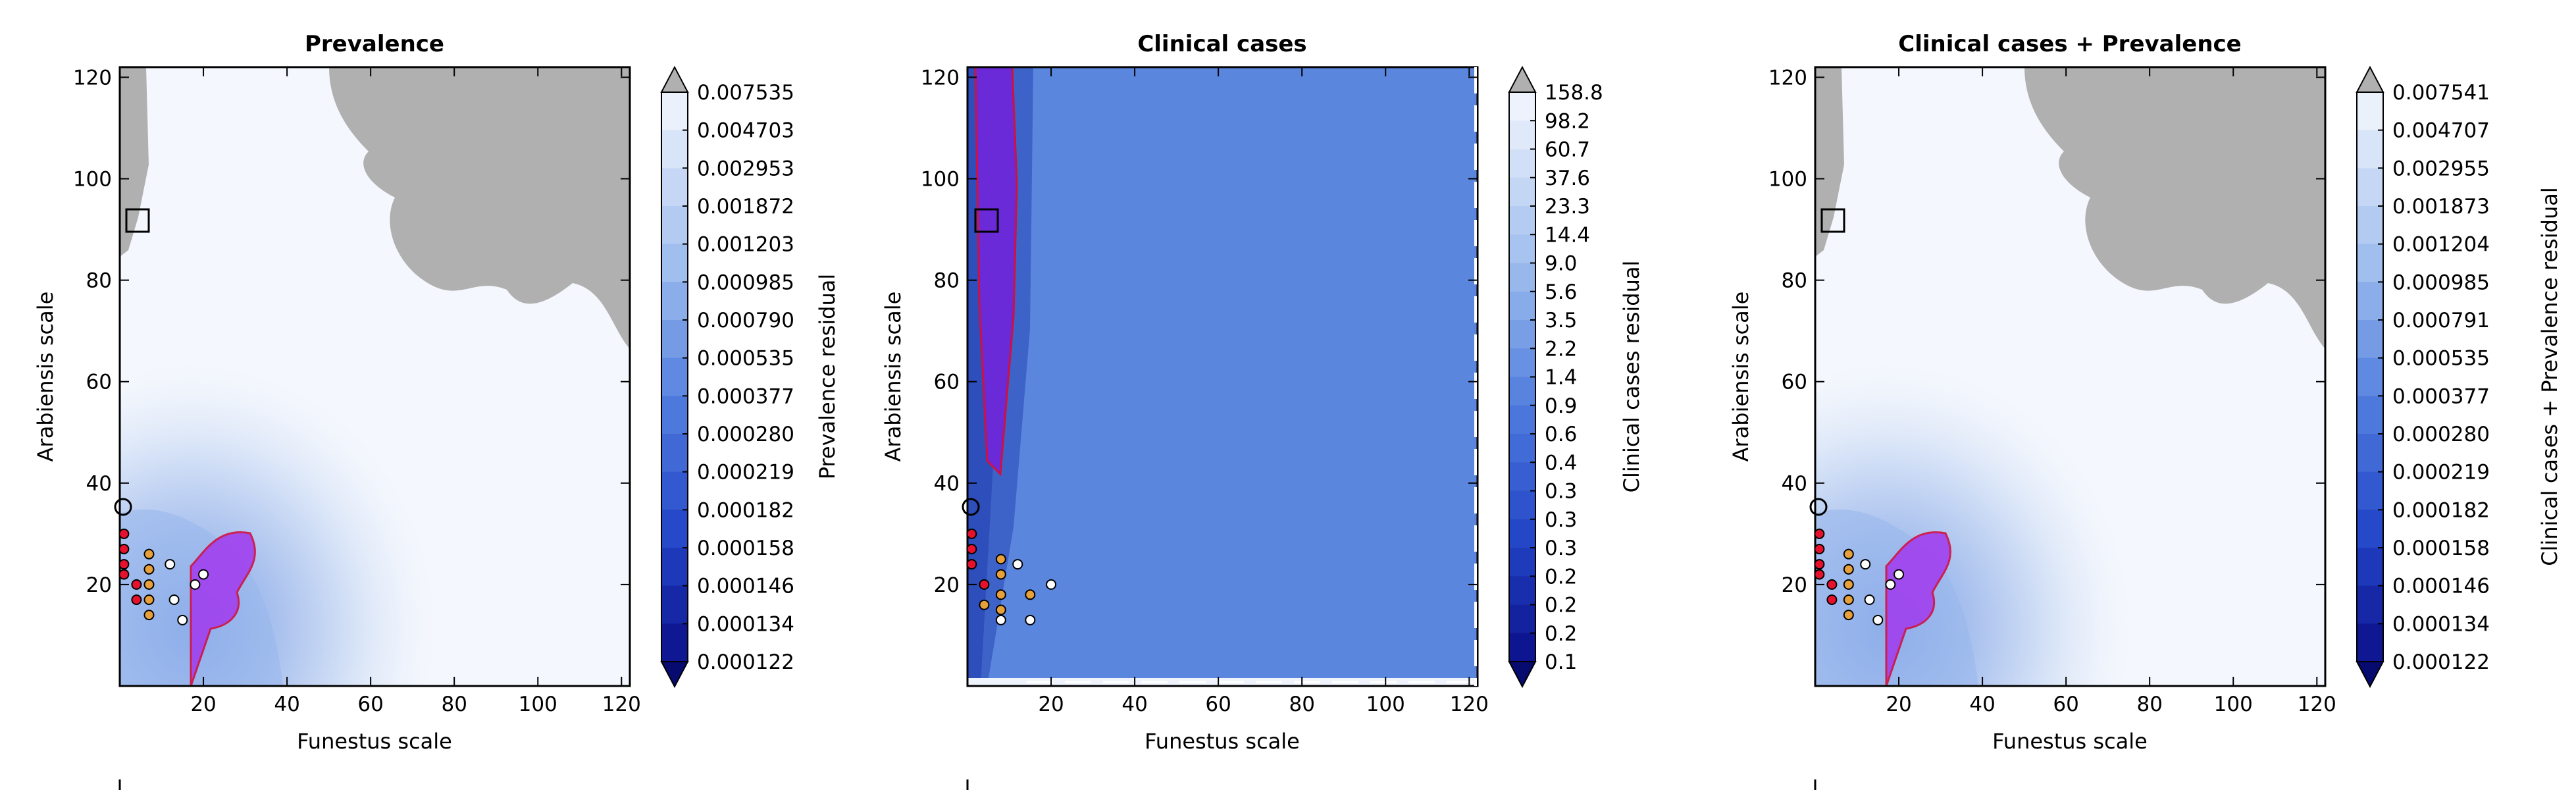  Describe the element at coordinates (2441, 93) in the screenshot. I see `colorbar-tick-label: 0.007541` at that location.